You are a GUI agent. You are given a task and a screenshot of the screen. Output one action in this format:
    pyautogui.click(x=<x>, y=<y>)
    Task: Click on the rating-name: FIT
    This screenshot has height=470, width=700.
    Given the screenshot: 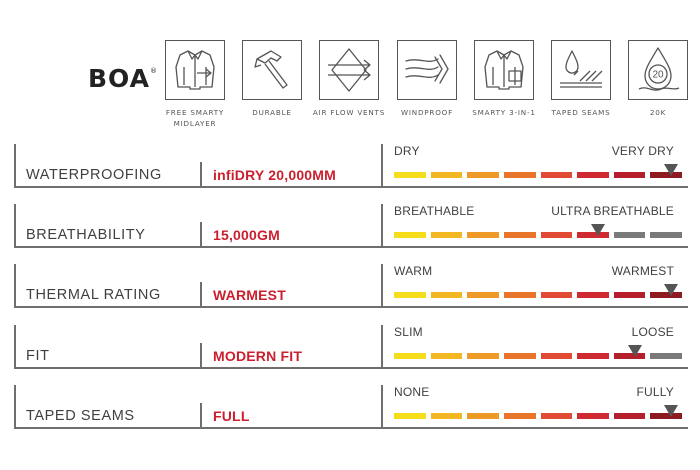 What is the action you would take?
    pyautogui.click(x=38, y=356)
    